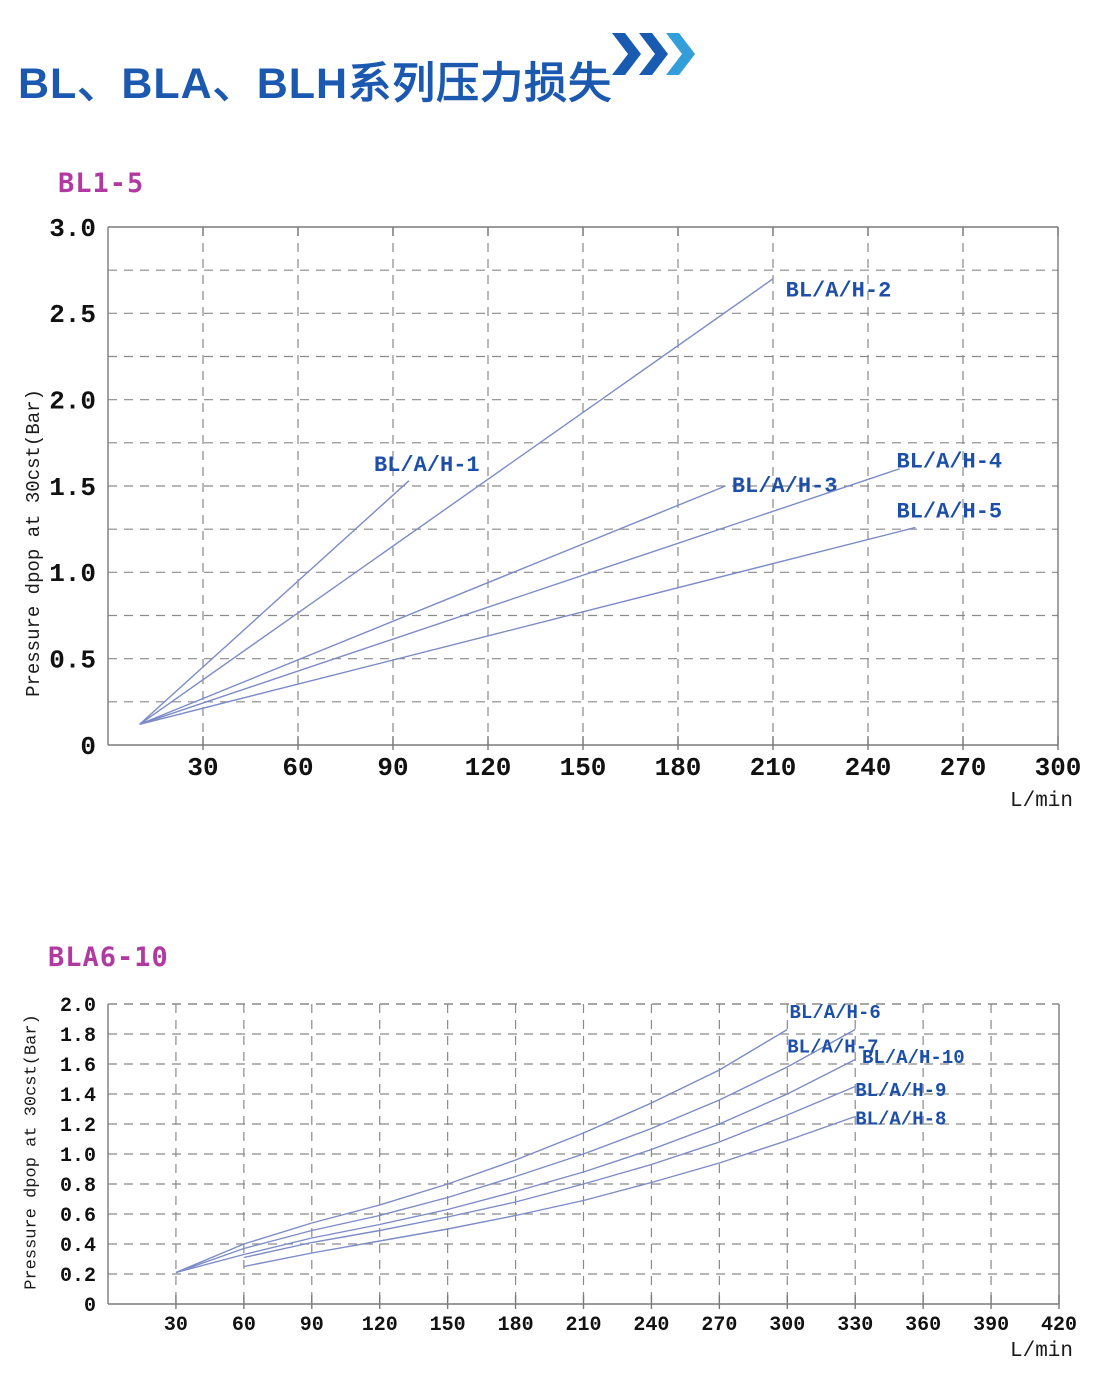 The width and height of the screenshot is (1100, 1382). What do you see at coordinates (913, 1058) in the screenshot?
I see `curve-label: BL/A/H-10` at bounding box center [913, 1058].